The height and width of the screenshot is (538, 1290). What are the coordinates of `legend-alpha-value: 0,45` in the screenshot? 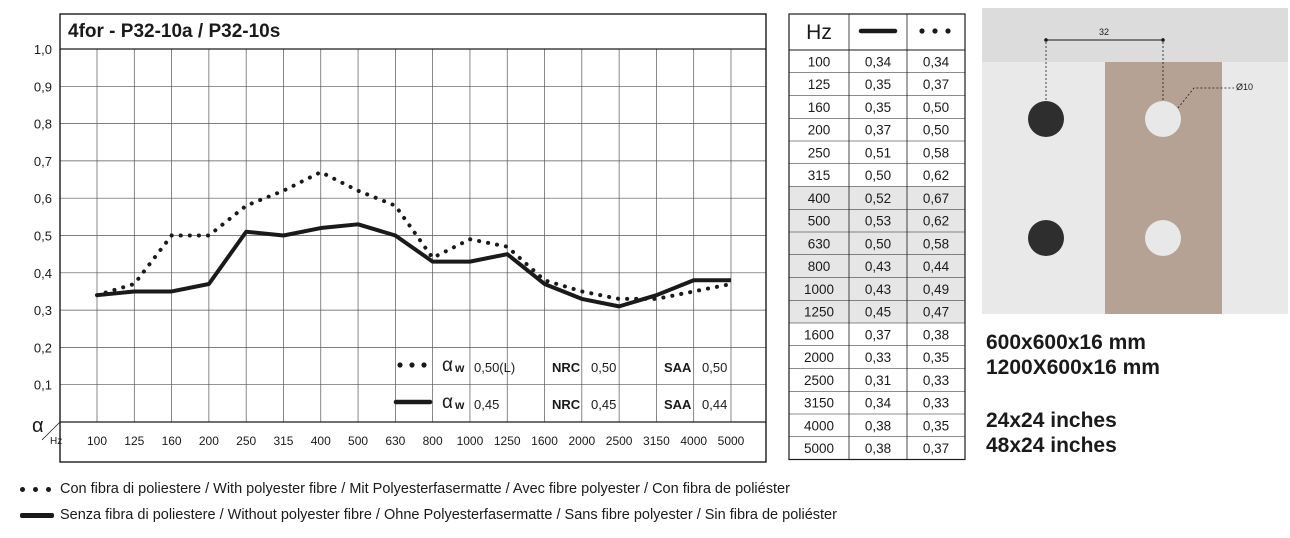 It's located at (486, 404).